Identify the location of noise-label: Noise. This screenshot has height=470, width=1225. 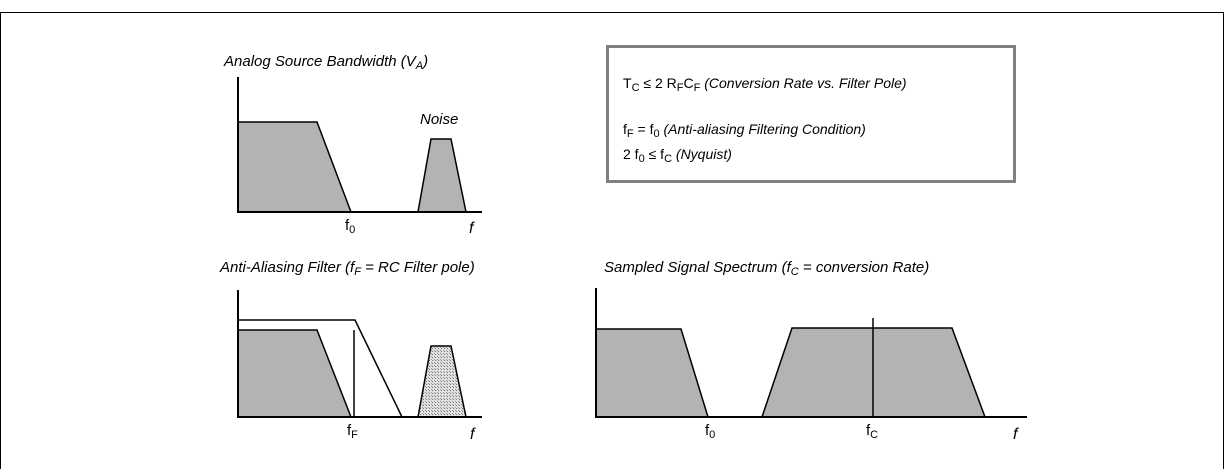
(439, 119).